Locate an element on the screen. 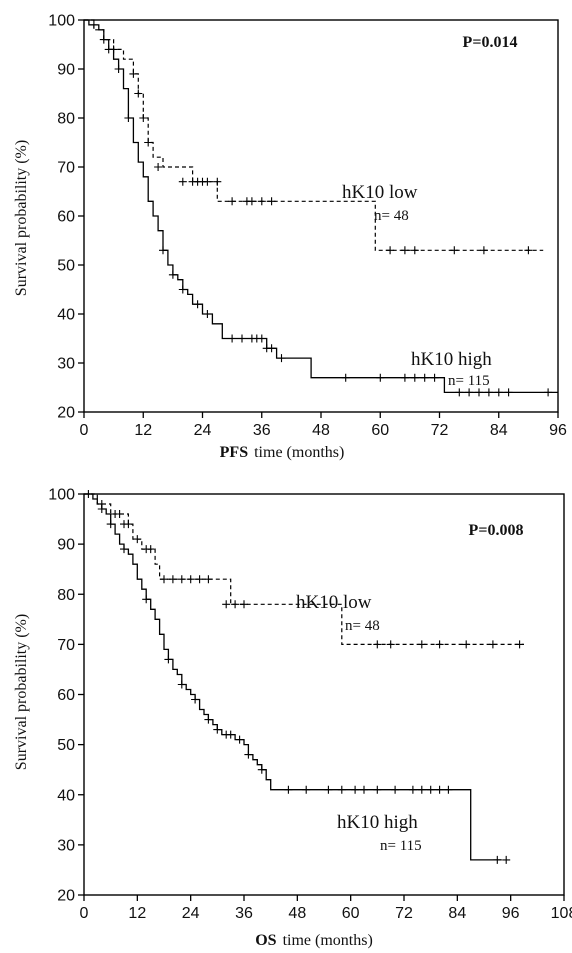  pfs-y-tick-label: 90 is located at coordinates (66, 70).